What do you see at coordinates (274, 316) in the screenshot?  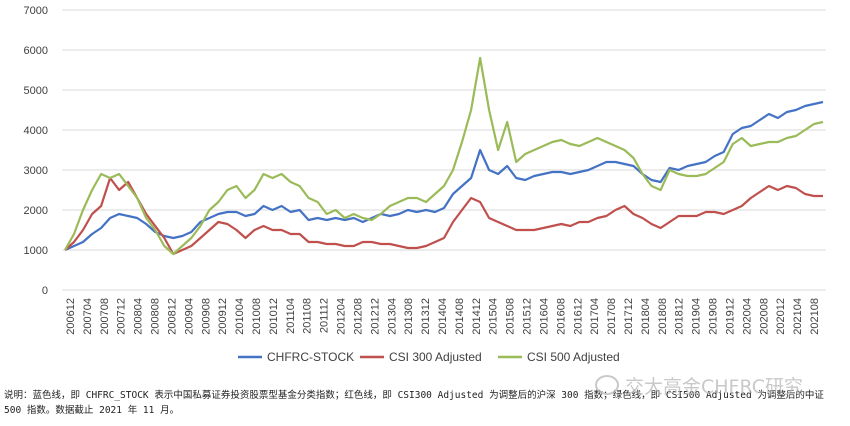 I see `x-tick-label: 201012` at bounding box center [274, 316].